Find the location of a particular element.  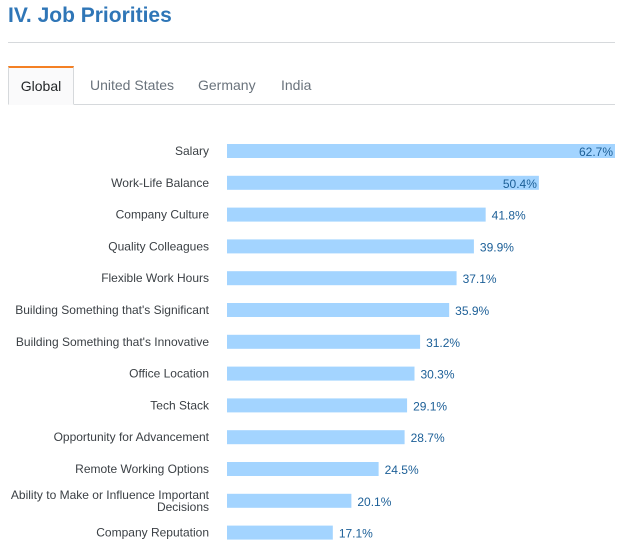

title-divider is located at coordinates (311, 42).